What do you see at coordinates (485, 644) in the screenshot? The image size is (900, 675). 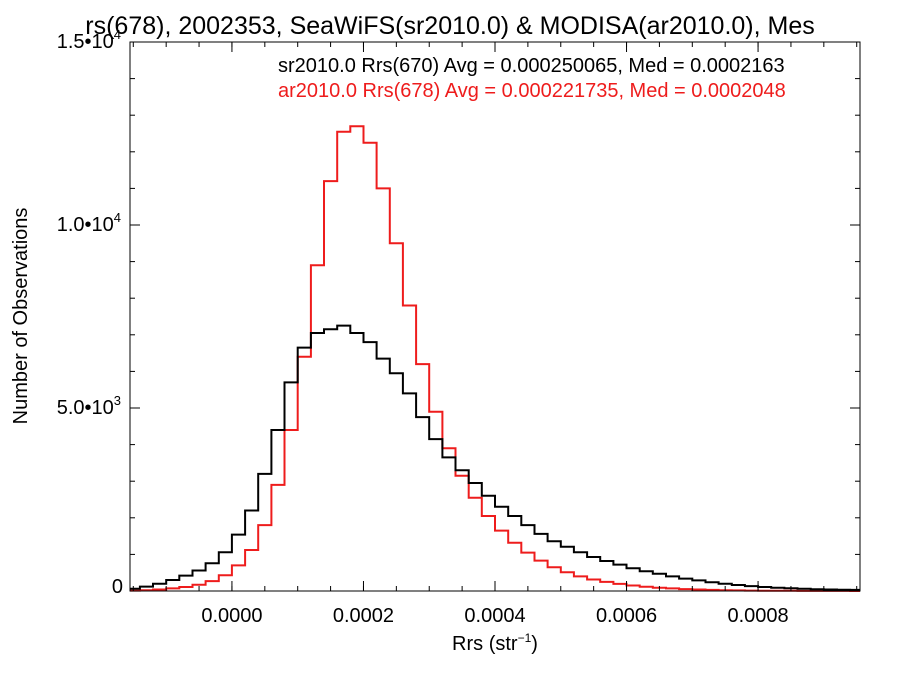 I see `x-axis-label-text: Rrs (str` at bounding box center [485, 644].